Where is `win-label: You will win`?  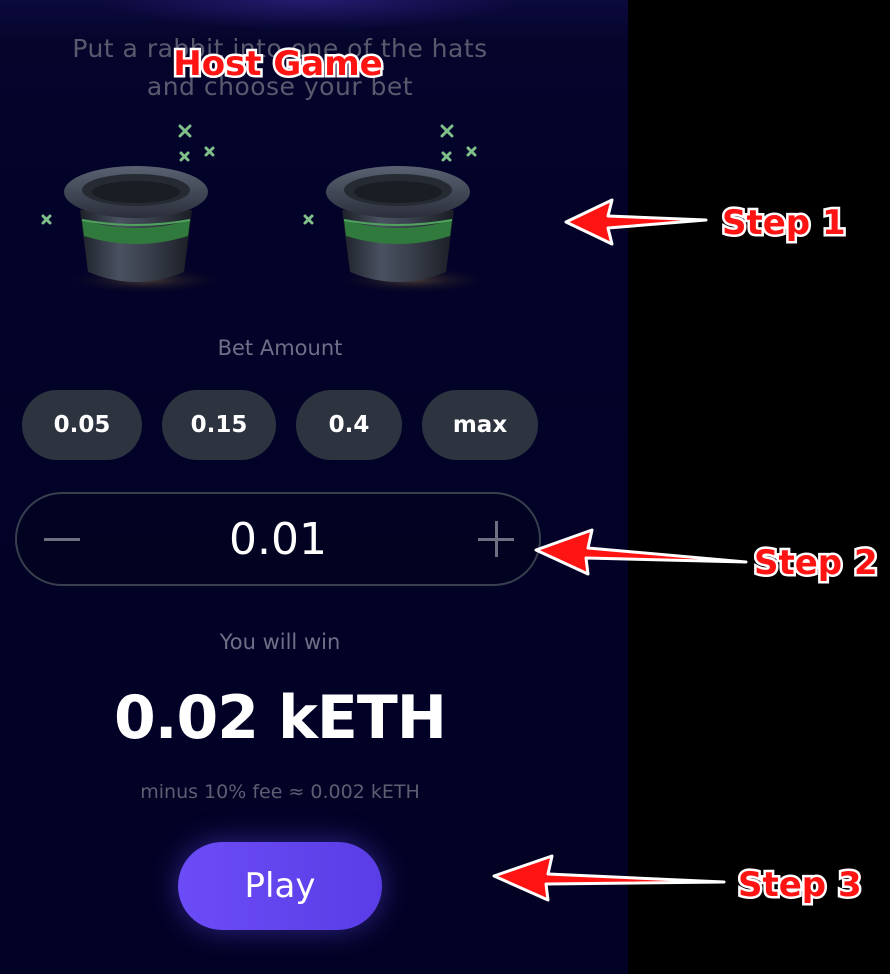
win-label: You will win is located at coordinates (280, 642).